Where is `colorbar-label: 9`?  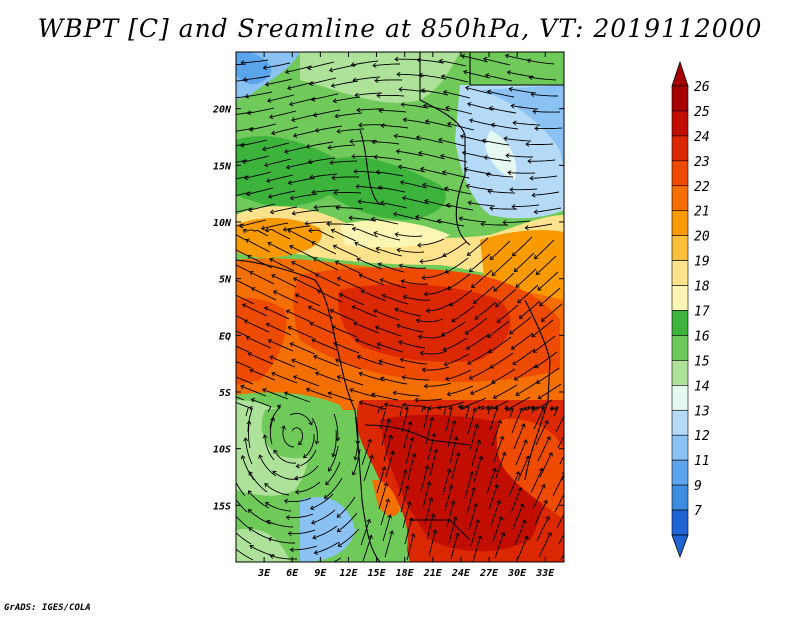
colorbar-label: 9 is located at coordinates (698, 486).